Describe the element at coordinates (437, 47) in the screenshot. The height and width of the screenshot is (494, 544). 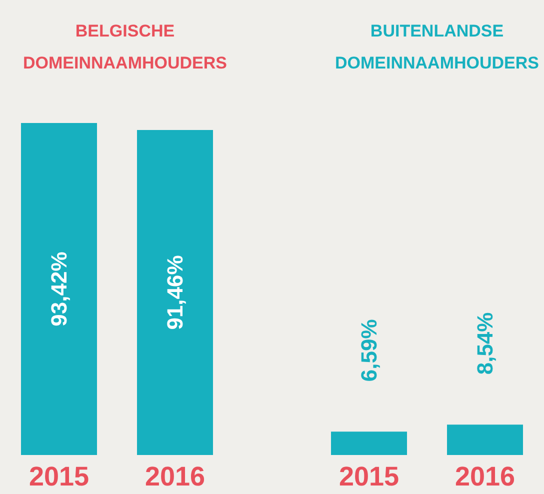
I see `chart-title: BUITENLANDSE DOMEINNAAMHOUDERS` at that location.